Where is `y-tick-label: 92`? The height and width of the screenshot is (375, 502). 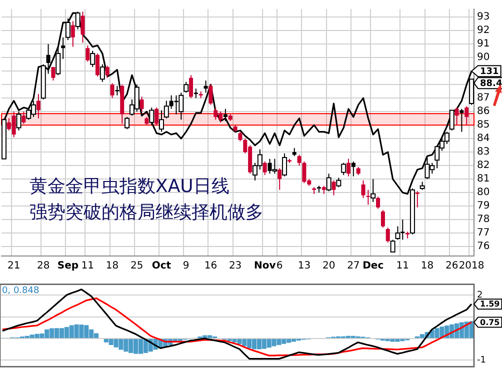 y-tick-label: 92 is located at coordinates (483, 30).